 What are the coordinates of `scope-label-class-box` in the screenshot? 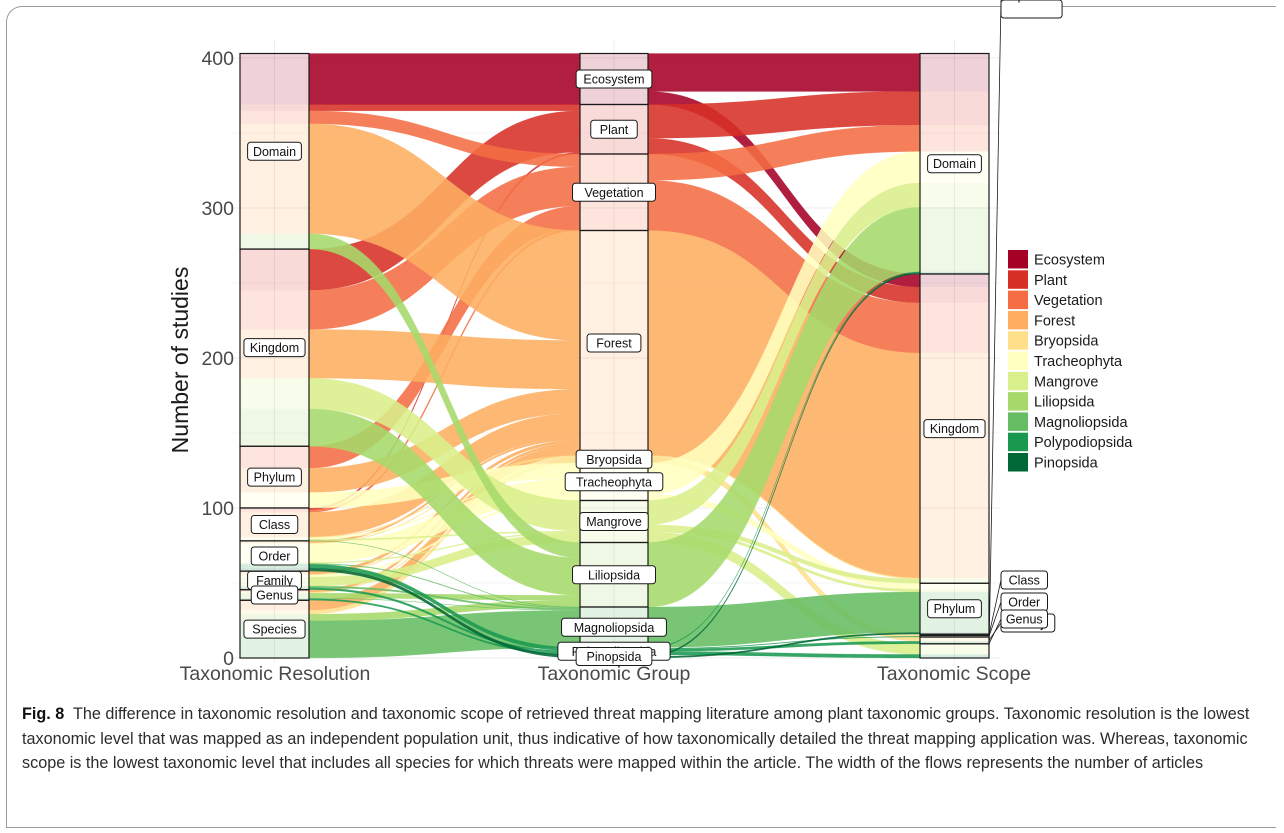 It's located at (1024, 580).